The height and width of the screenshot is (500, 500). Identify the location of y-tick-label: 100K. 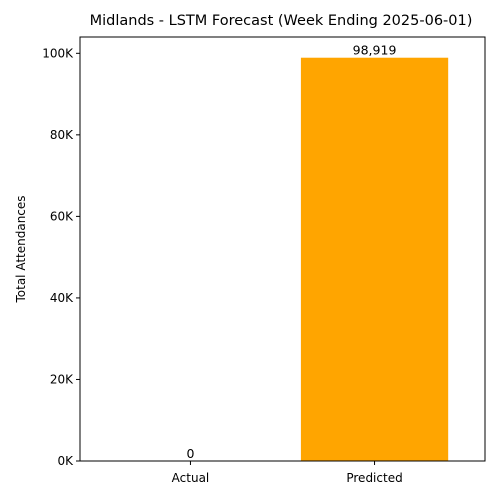
(58, 53).